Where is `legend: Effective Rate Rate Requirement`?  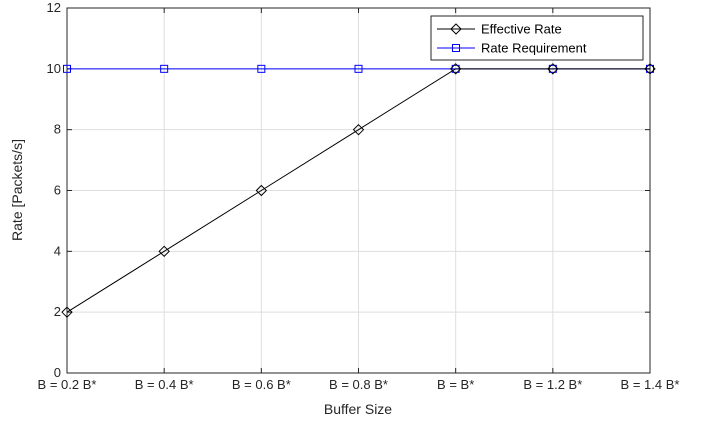 legend: Effective Rate Rate Requirement is located at coordinates (537, 38).